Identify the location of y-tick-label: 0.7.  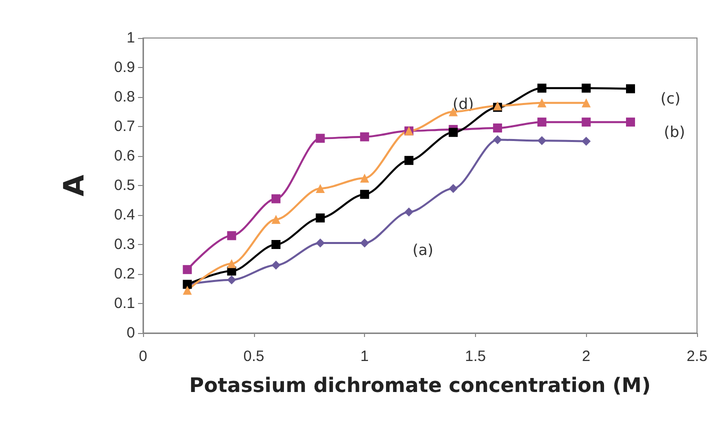
(124, 126).